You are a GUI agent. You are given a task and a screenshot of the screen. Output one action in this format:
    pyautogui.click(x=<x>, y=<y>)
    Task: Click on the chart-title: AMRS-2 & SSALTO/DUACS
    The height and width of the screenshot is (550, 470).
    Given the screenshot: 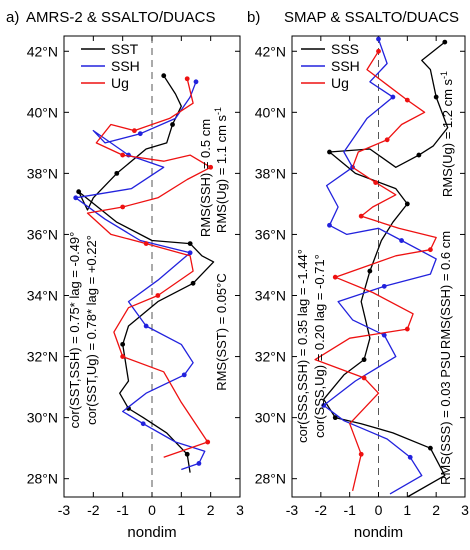 What is the action you would take?
    pyautogui.click(x=121, y=17)
    